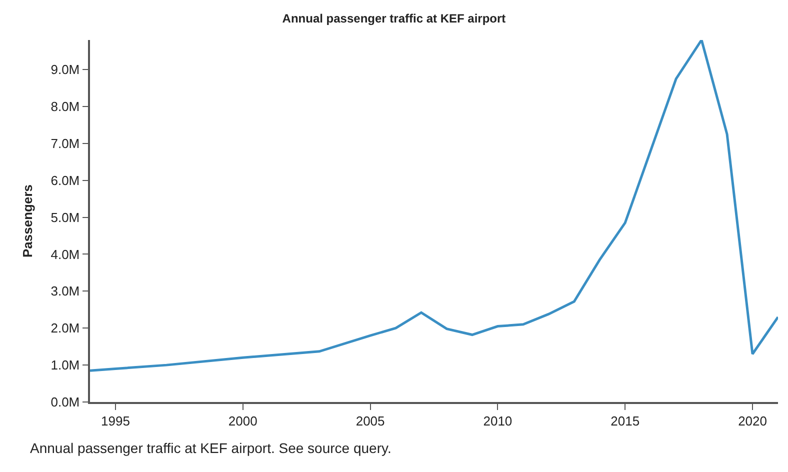 Image resolution: width=788 pixels, height=472 pixels. I want to click on chart-title: Annual passenger traffic at KEF airport, so click(394, 19).